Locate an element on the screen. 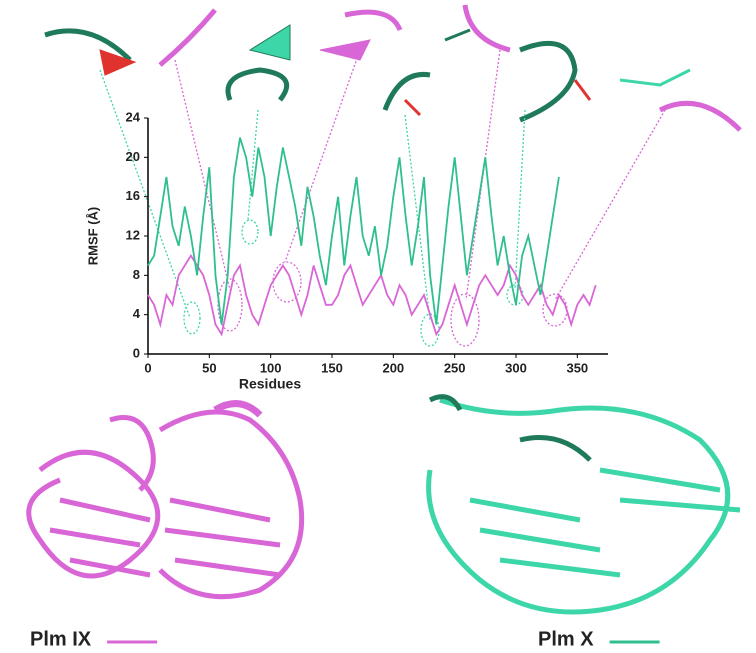  x-tick-label: 0 is located at coordinates (147, 367).